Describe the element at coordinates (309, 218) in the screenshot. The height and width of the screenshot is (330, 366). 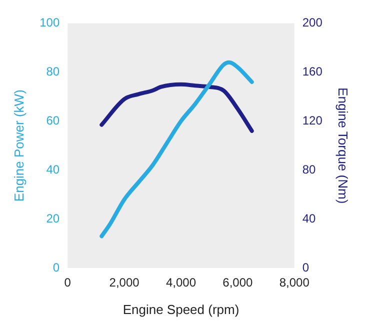
I see `y2-tick-label: 40` at that location.